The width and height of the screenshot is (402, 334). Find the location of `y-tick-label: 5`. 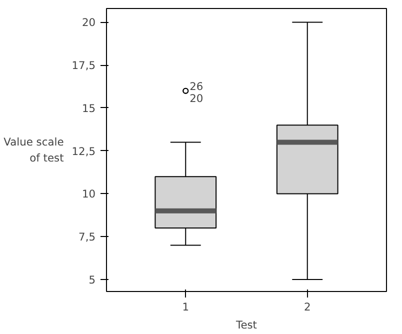

y-tick-label: 5 is located at coordinates (92, 279).